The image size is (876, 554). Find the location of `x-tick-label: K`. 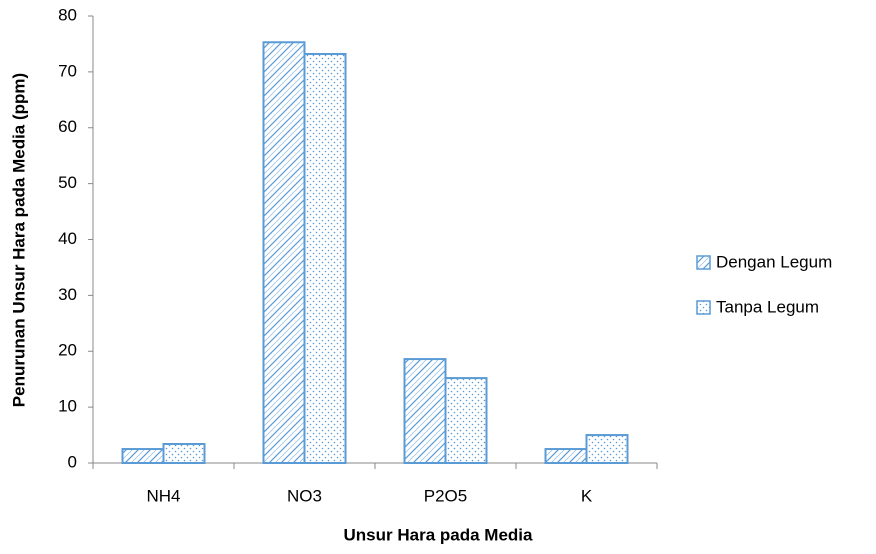

x-tick-label: K is located at coordinates (587, 495).